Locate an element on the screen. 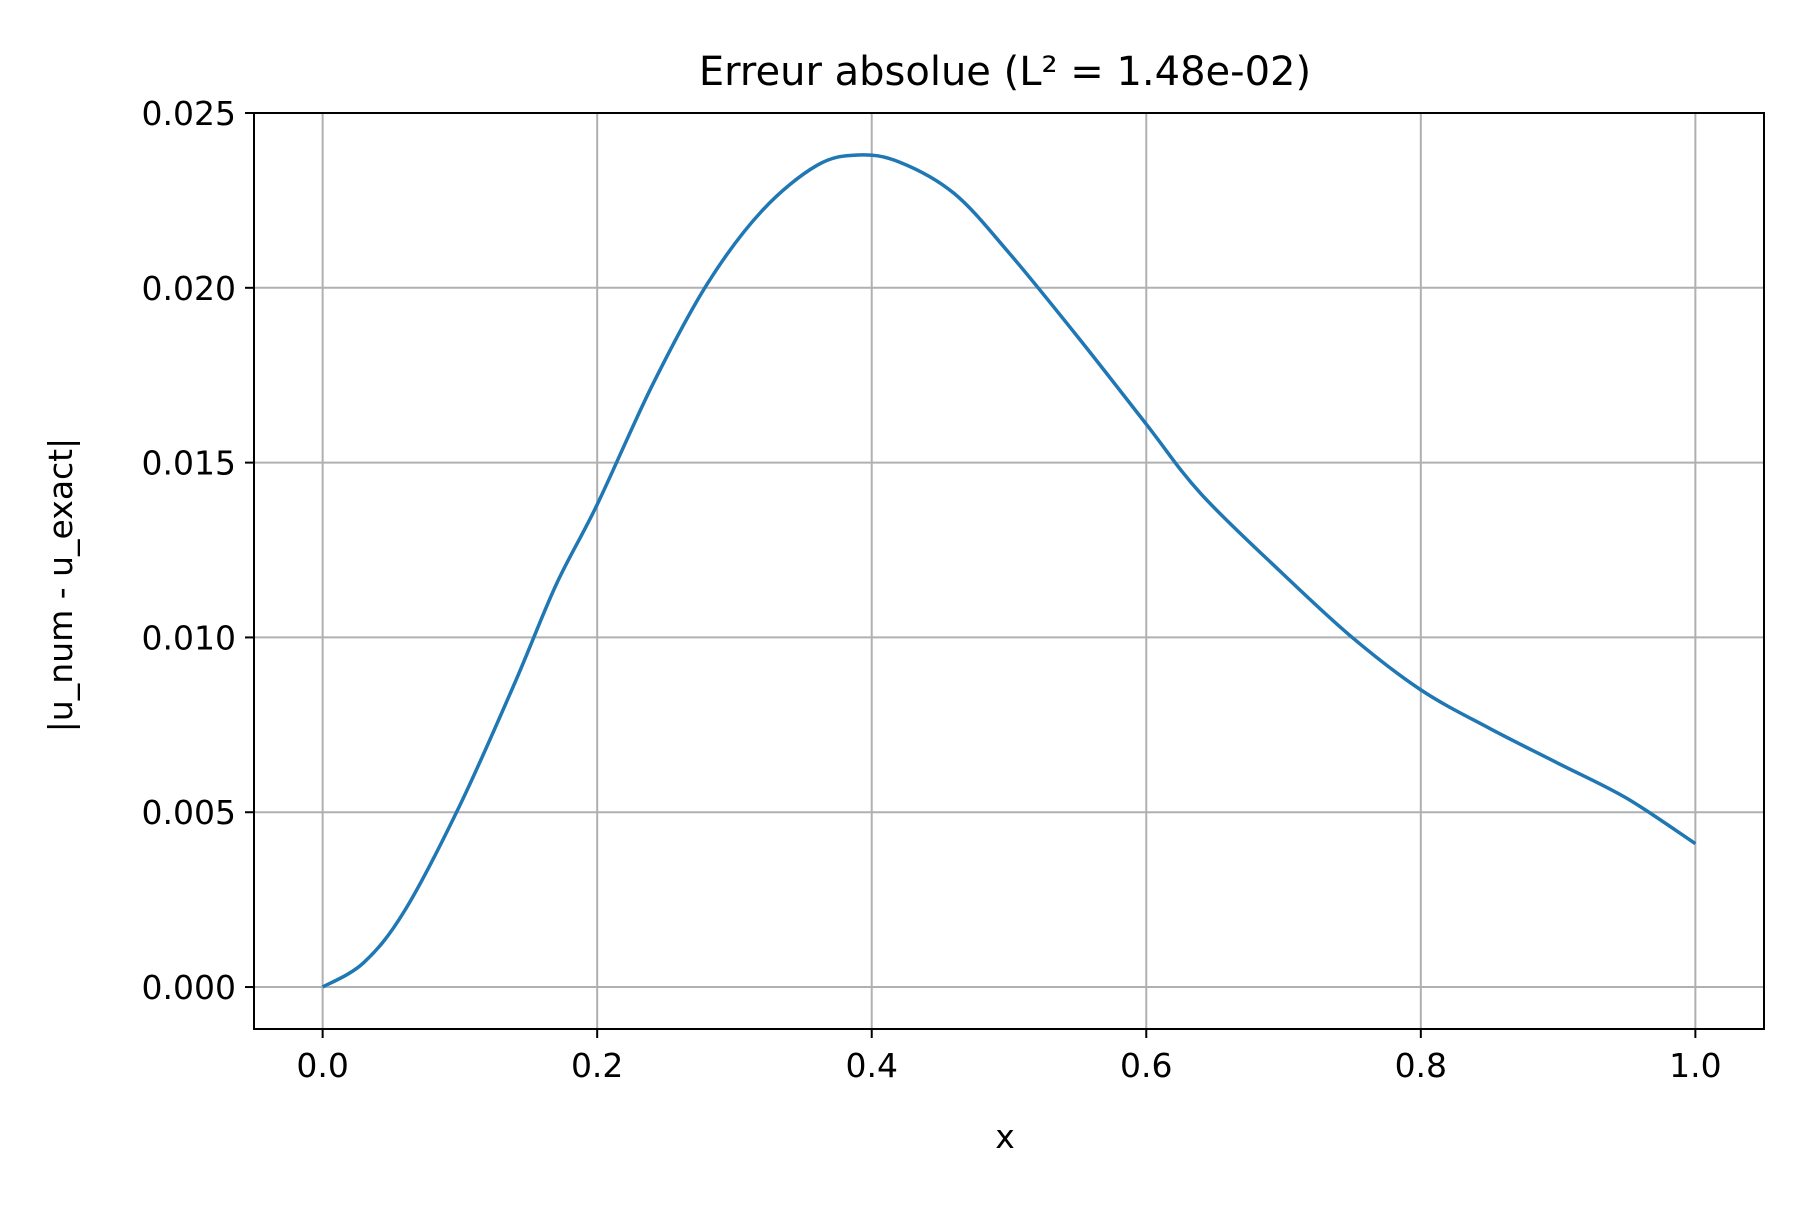 The image size is (1800, 1205). y-tick-label: 0.010 is located at coordinates (189, 637).